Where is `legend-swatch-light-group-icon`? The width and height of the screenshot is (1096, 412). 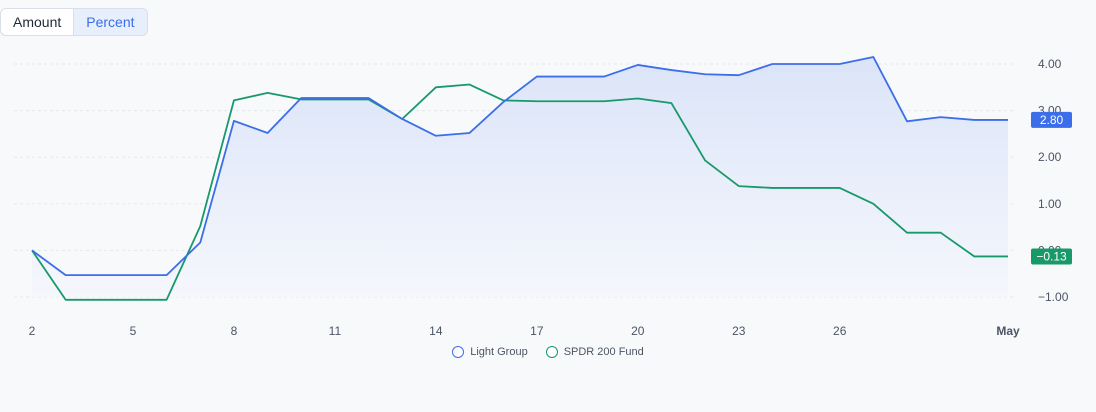
legend-swatch-light-group-icon is located at coordinates (458, 352).